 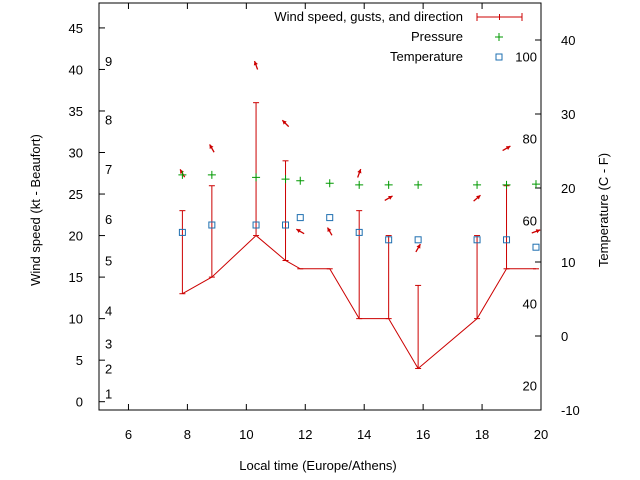 I want to click on y-tick-label: 15, so click(x=76, y=277).